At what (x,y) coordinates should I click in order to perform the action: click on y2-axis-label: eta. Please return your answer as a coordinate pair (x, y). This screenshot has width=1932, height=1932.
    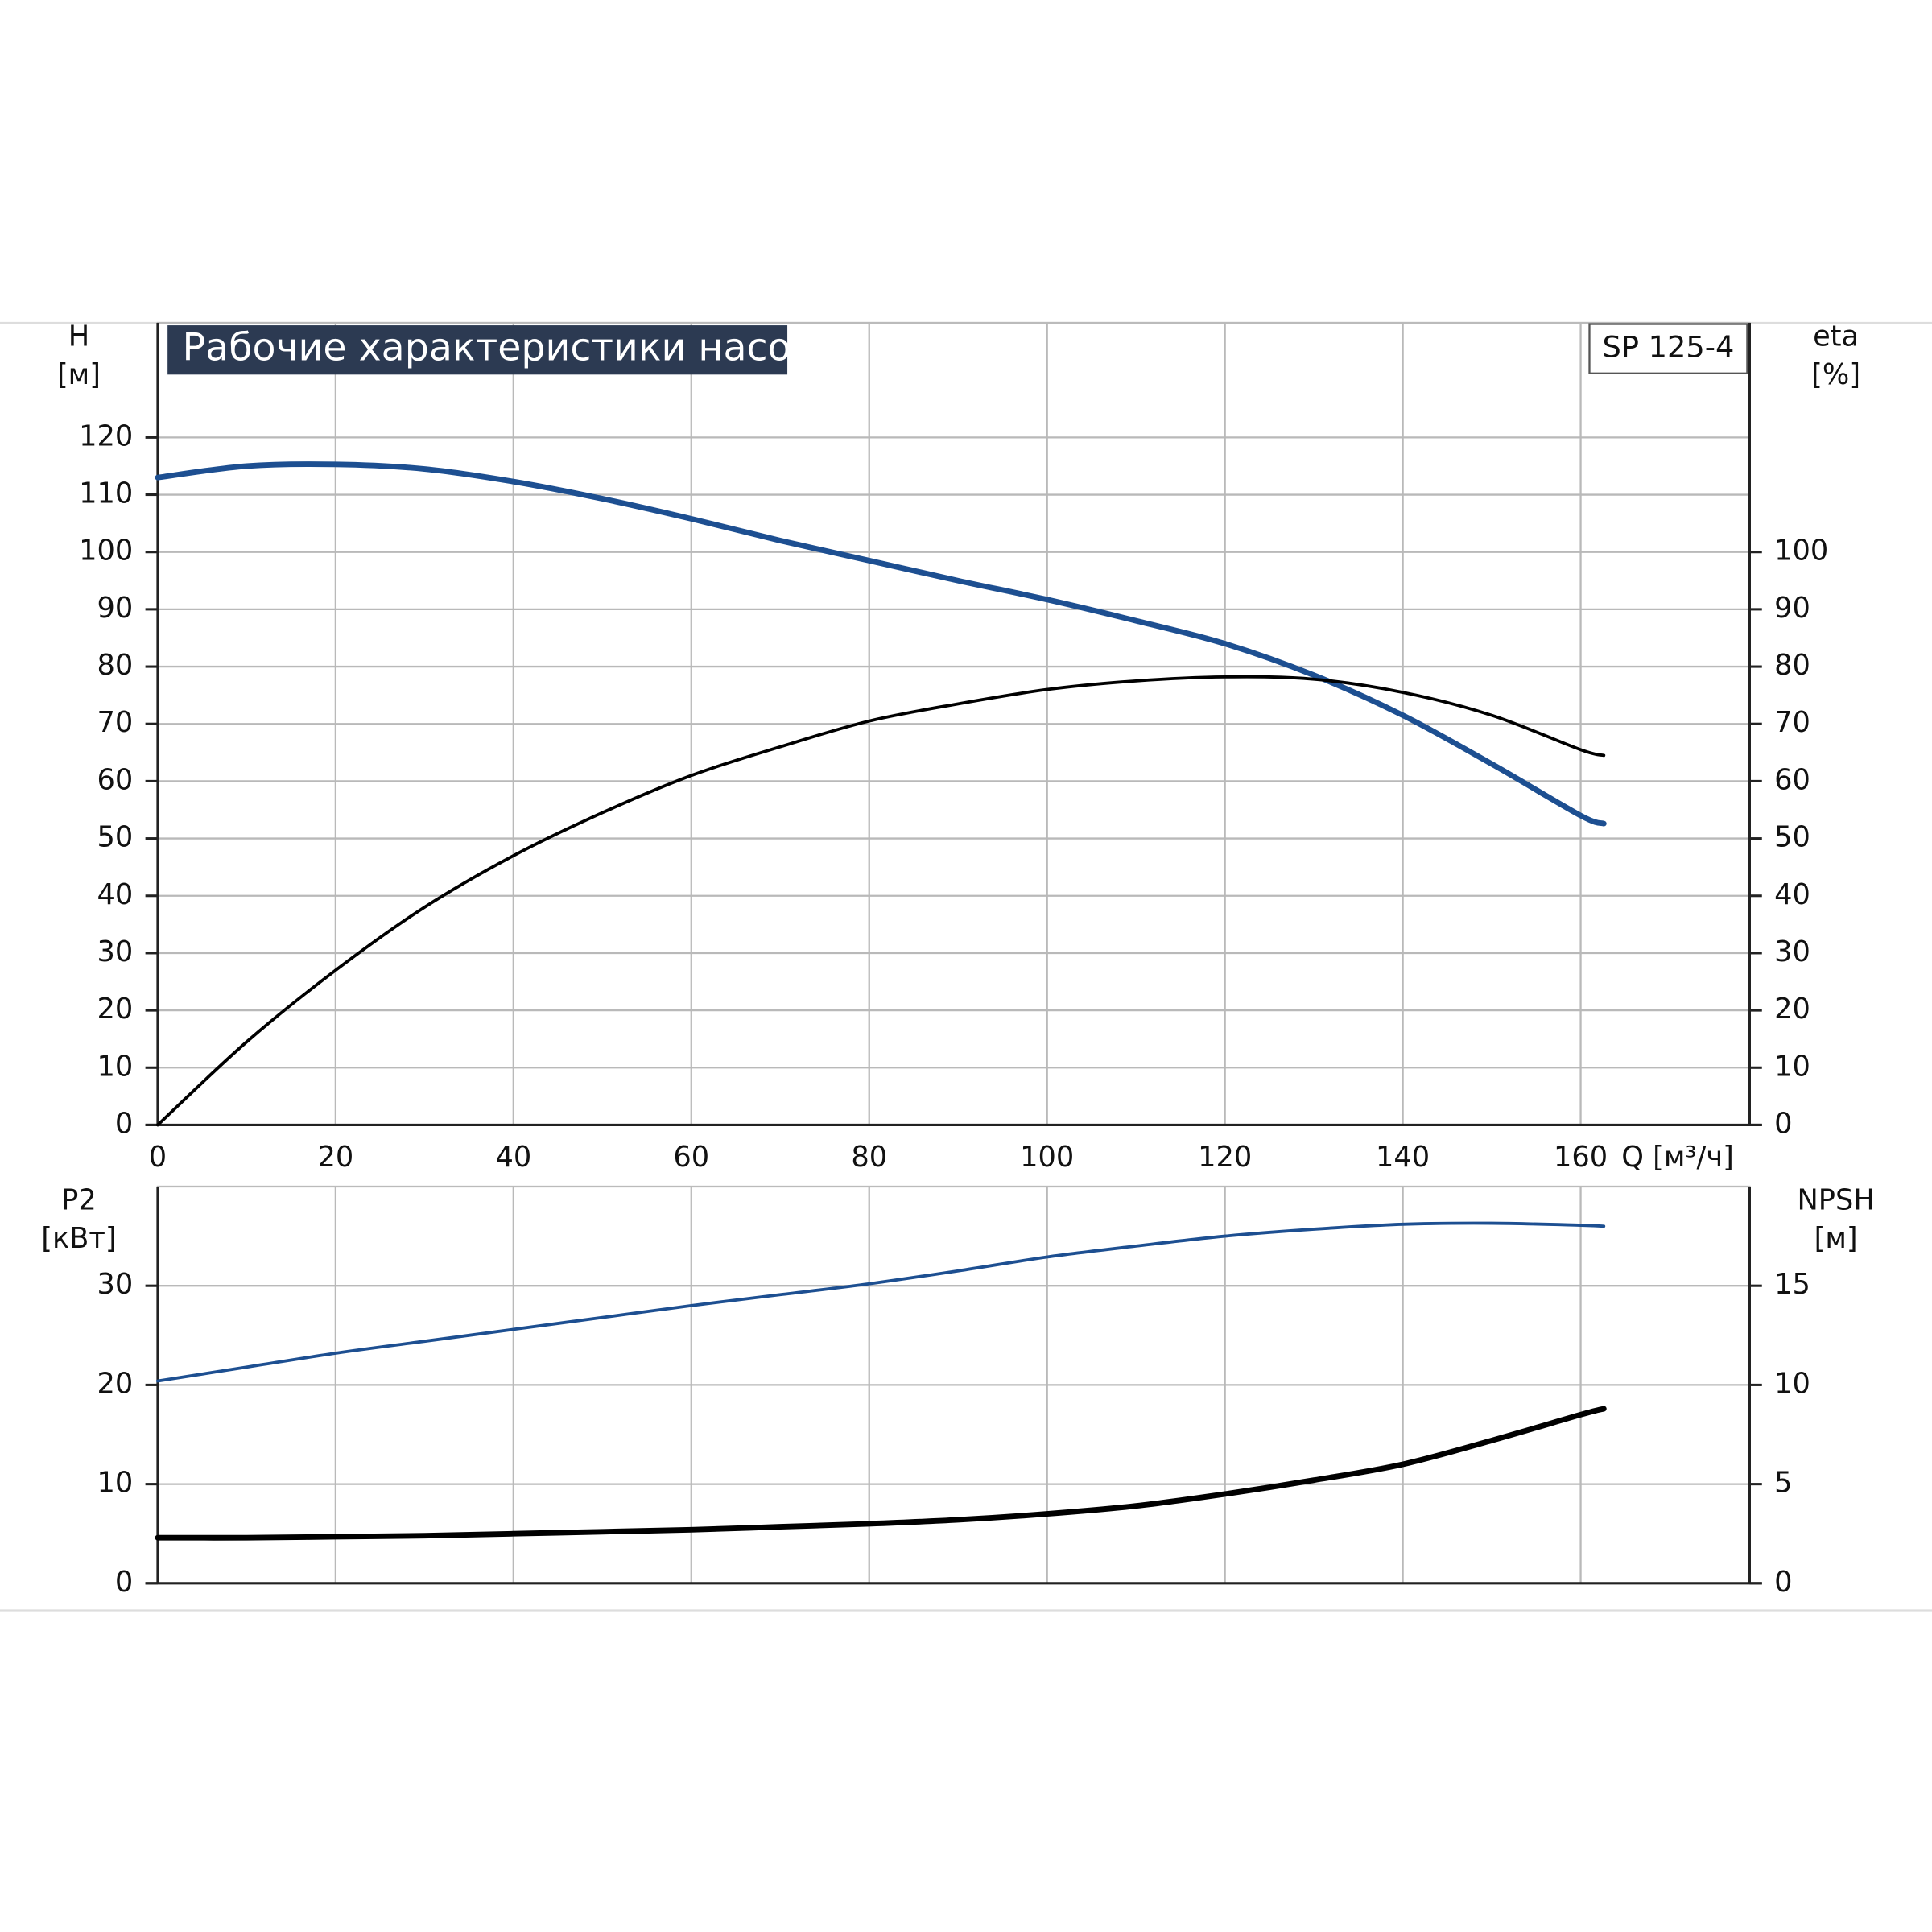
    Looking at the image, I should click on (1836, 336).